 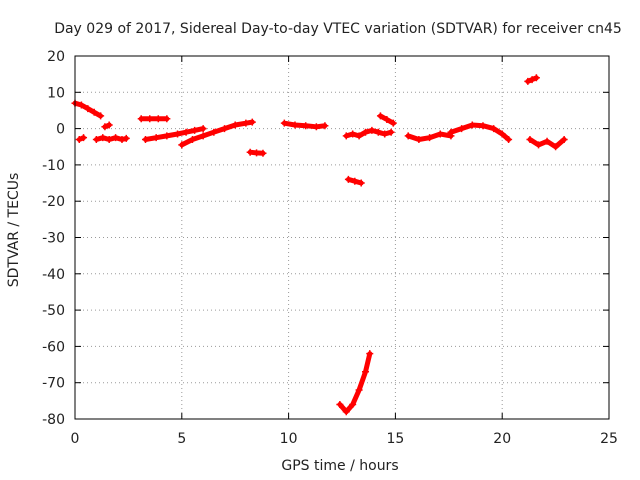 I want to click on data-series-seg14, so click(x=429, y=136).